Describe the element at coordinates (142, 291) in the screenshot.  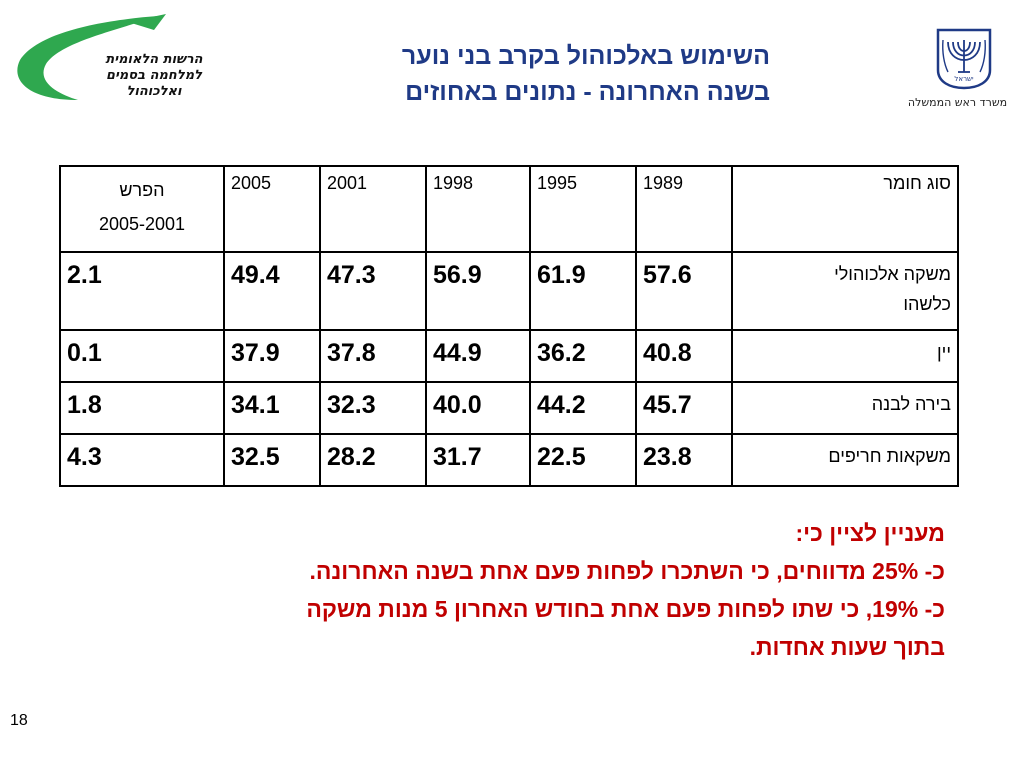
I see `table-cell: 2.1` at that location.